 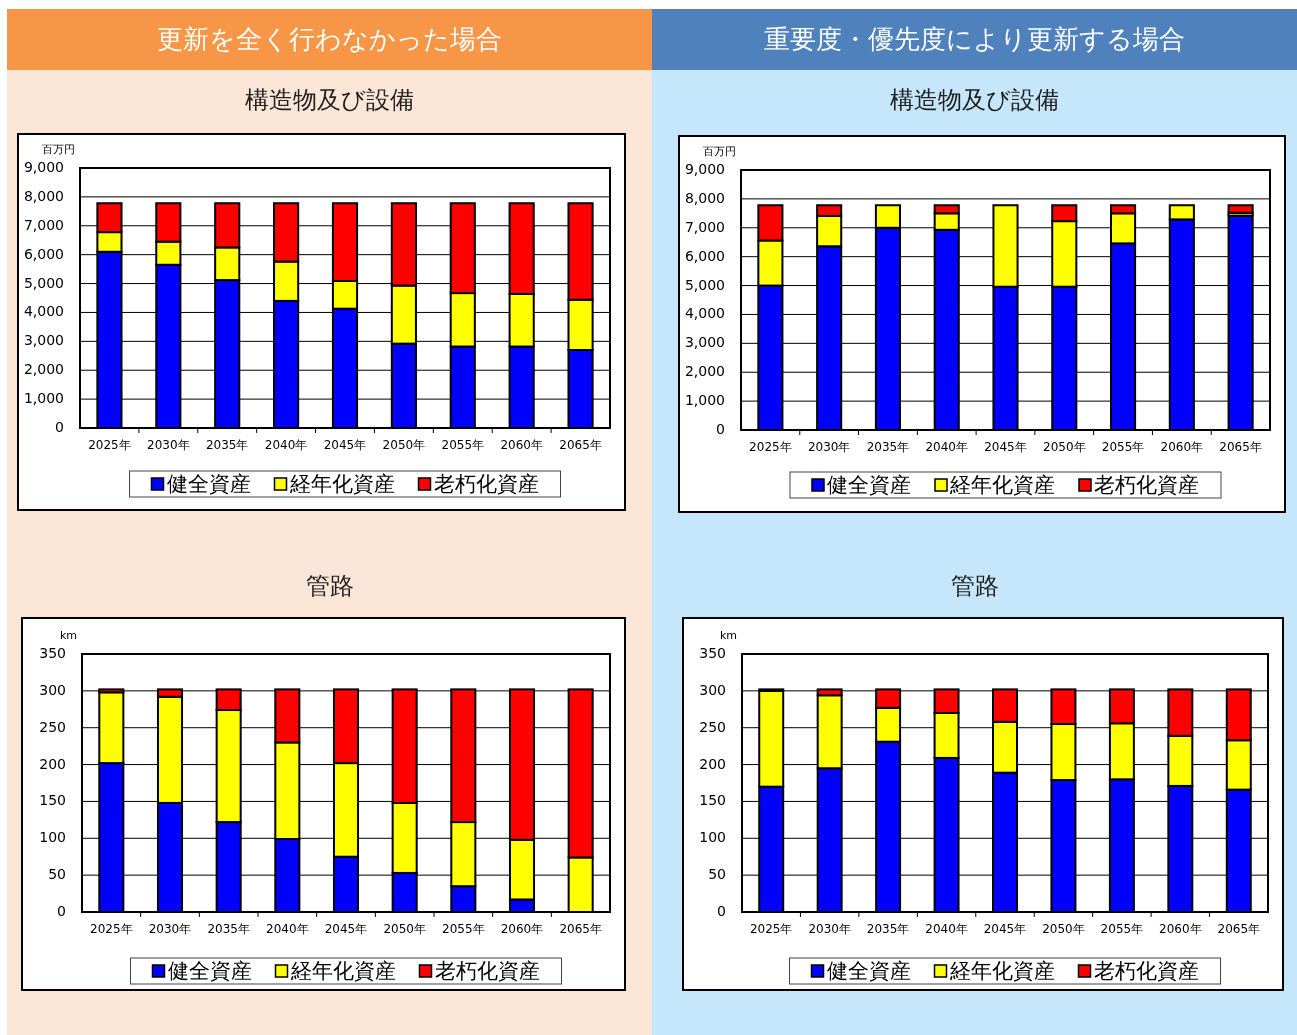 I want to click on bar, so click(x=1240, y=209).